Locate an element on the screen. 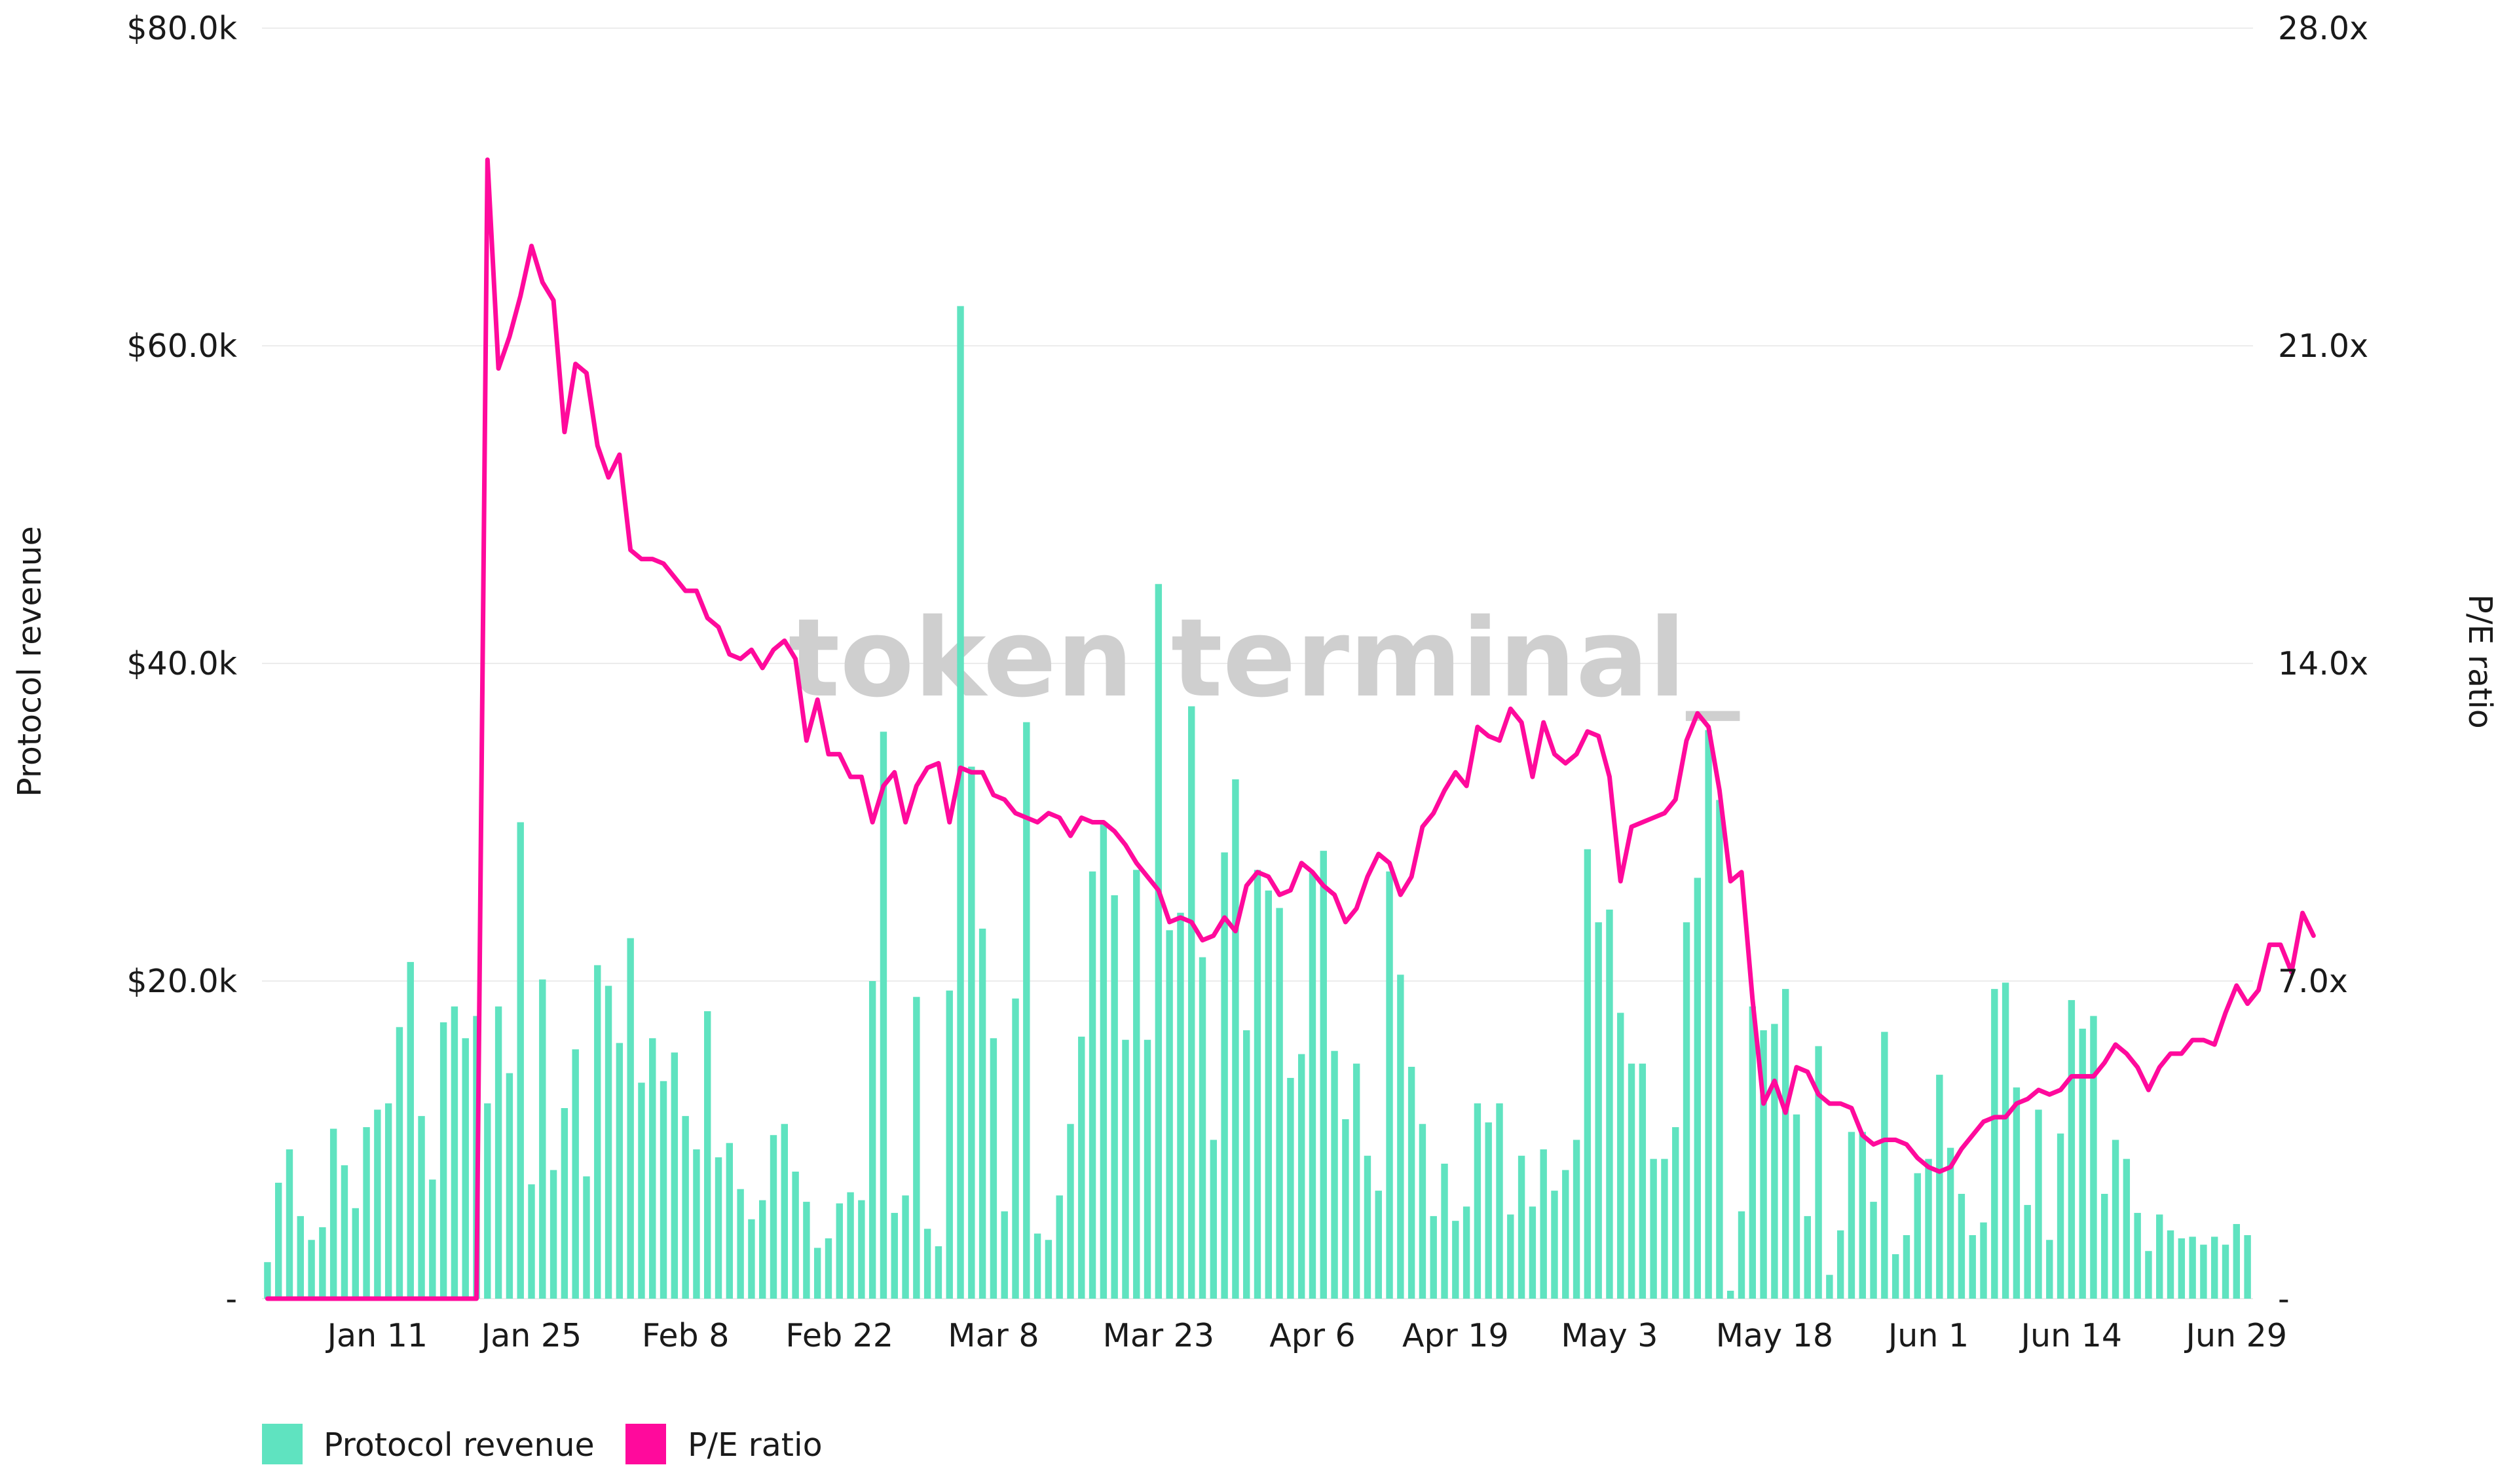  x-tick-label: Mar 8 is located at coordinates (993, 1335).